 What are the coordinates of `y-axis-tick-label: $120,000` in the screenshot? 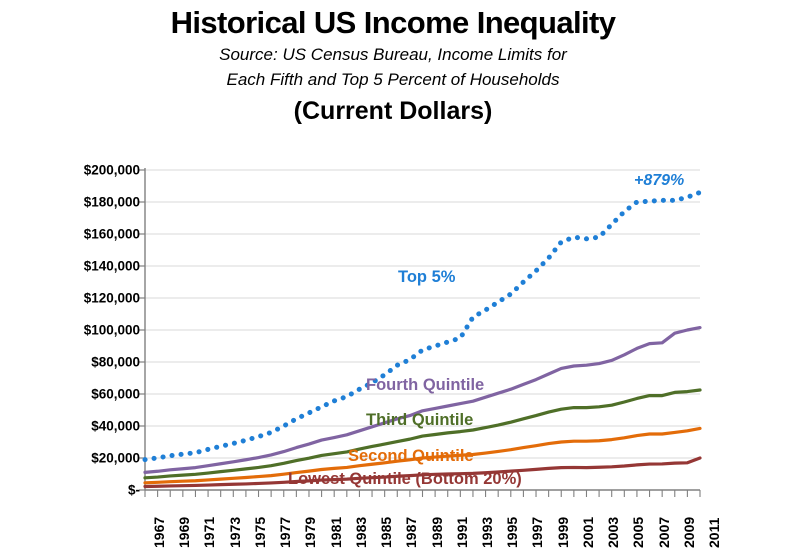 It's located at (111, 298).